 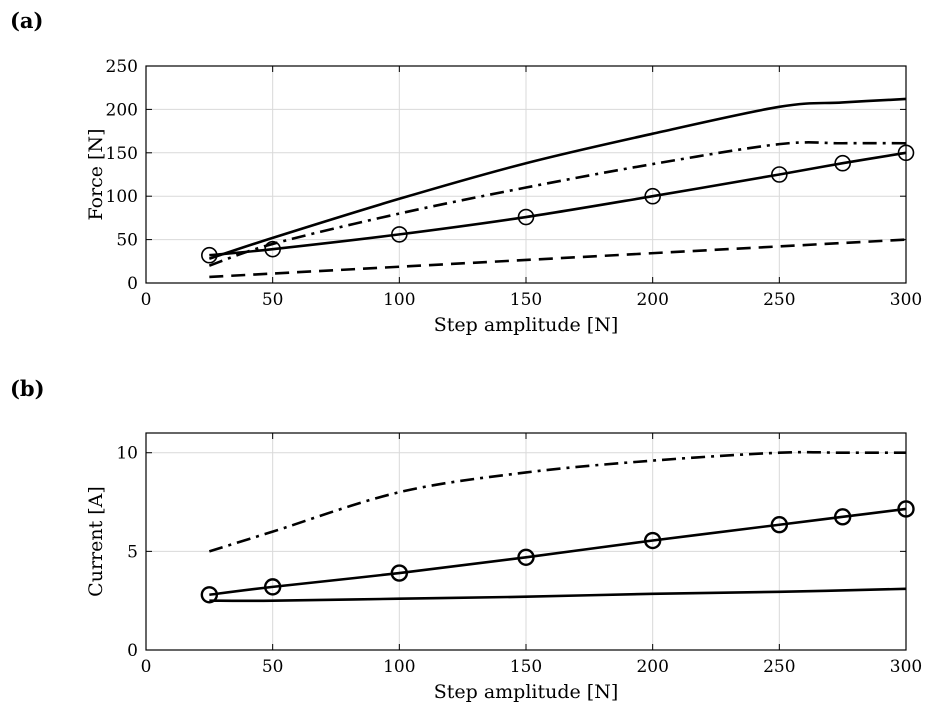 What do you see at coordinates (558, 595) in the screenshot?
I see `series-line-solid` at bounding box center [558, 595].